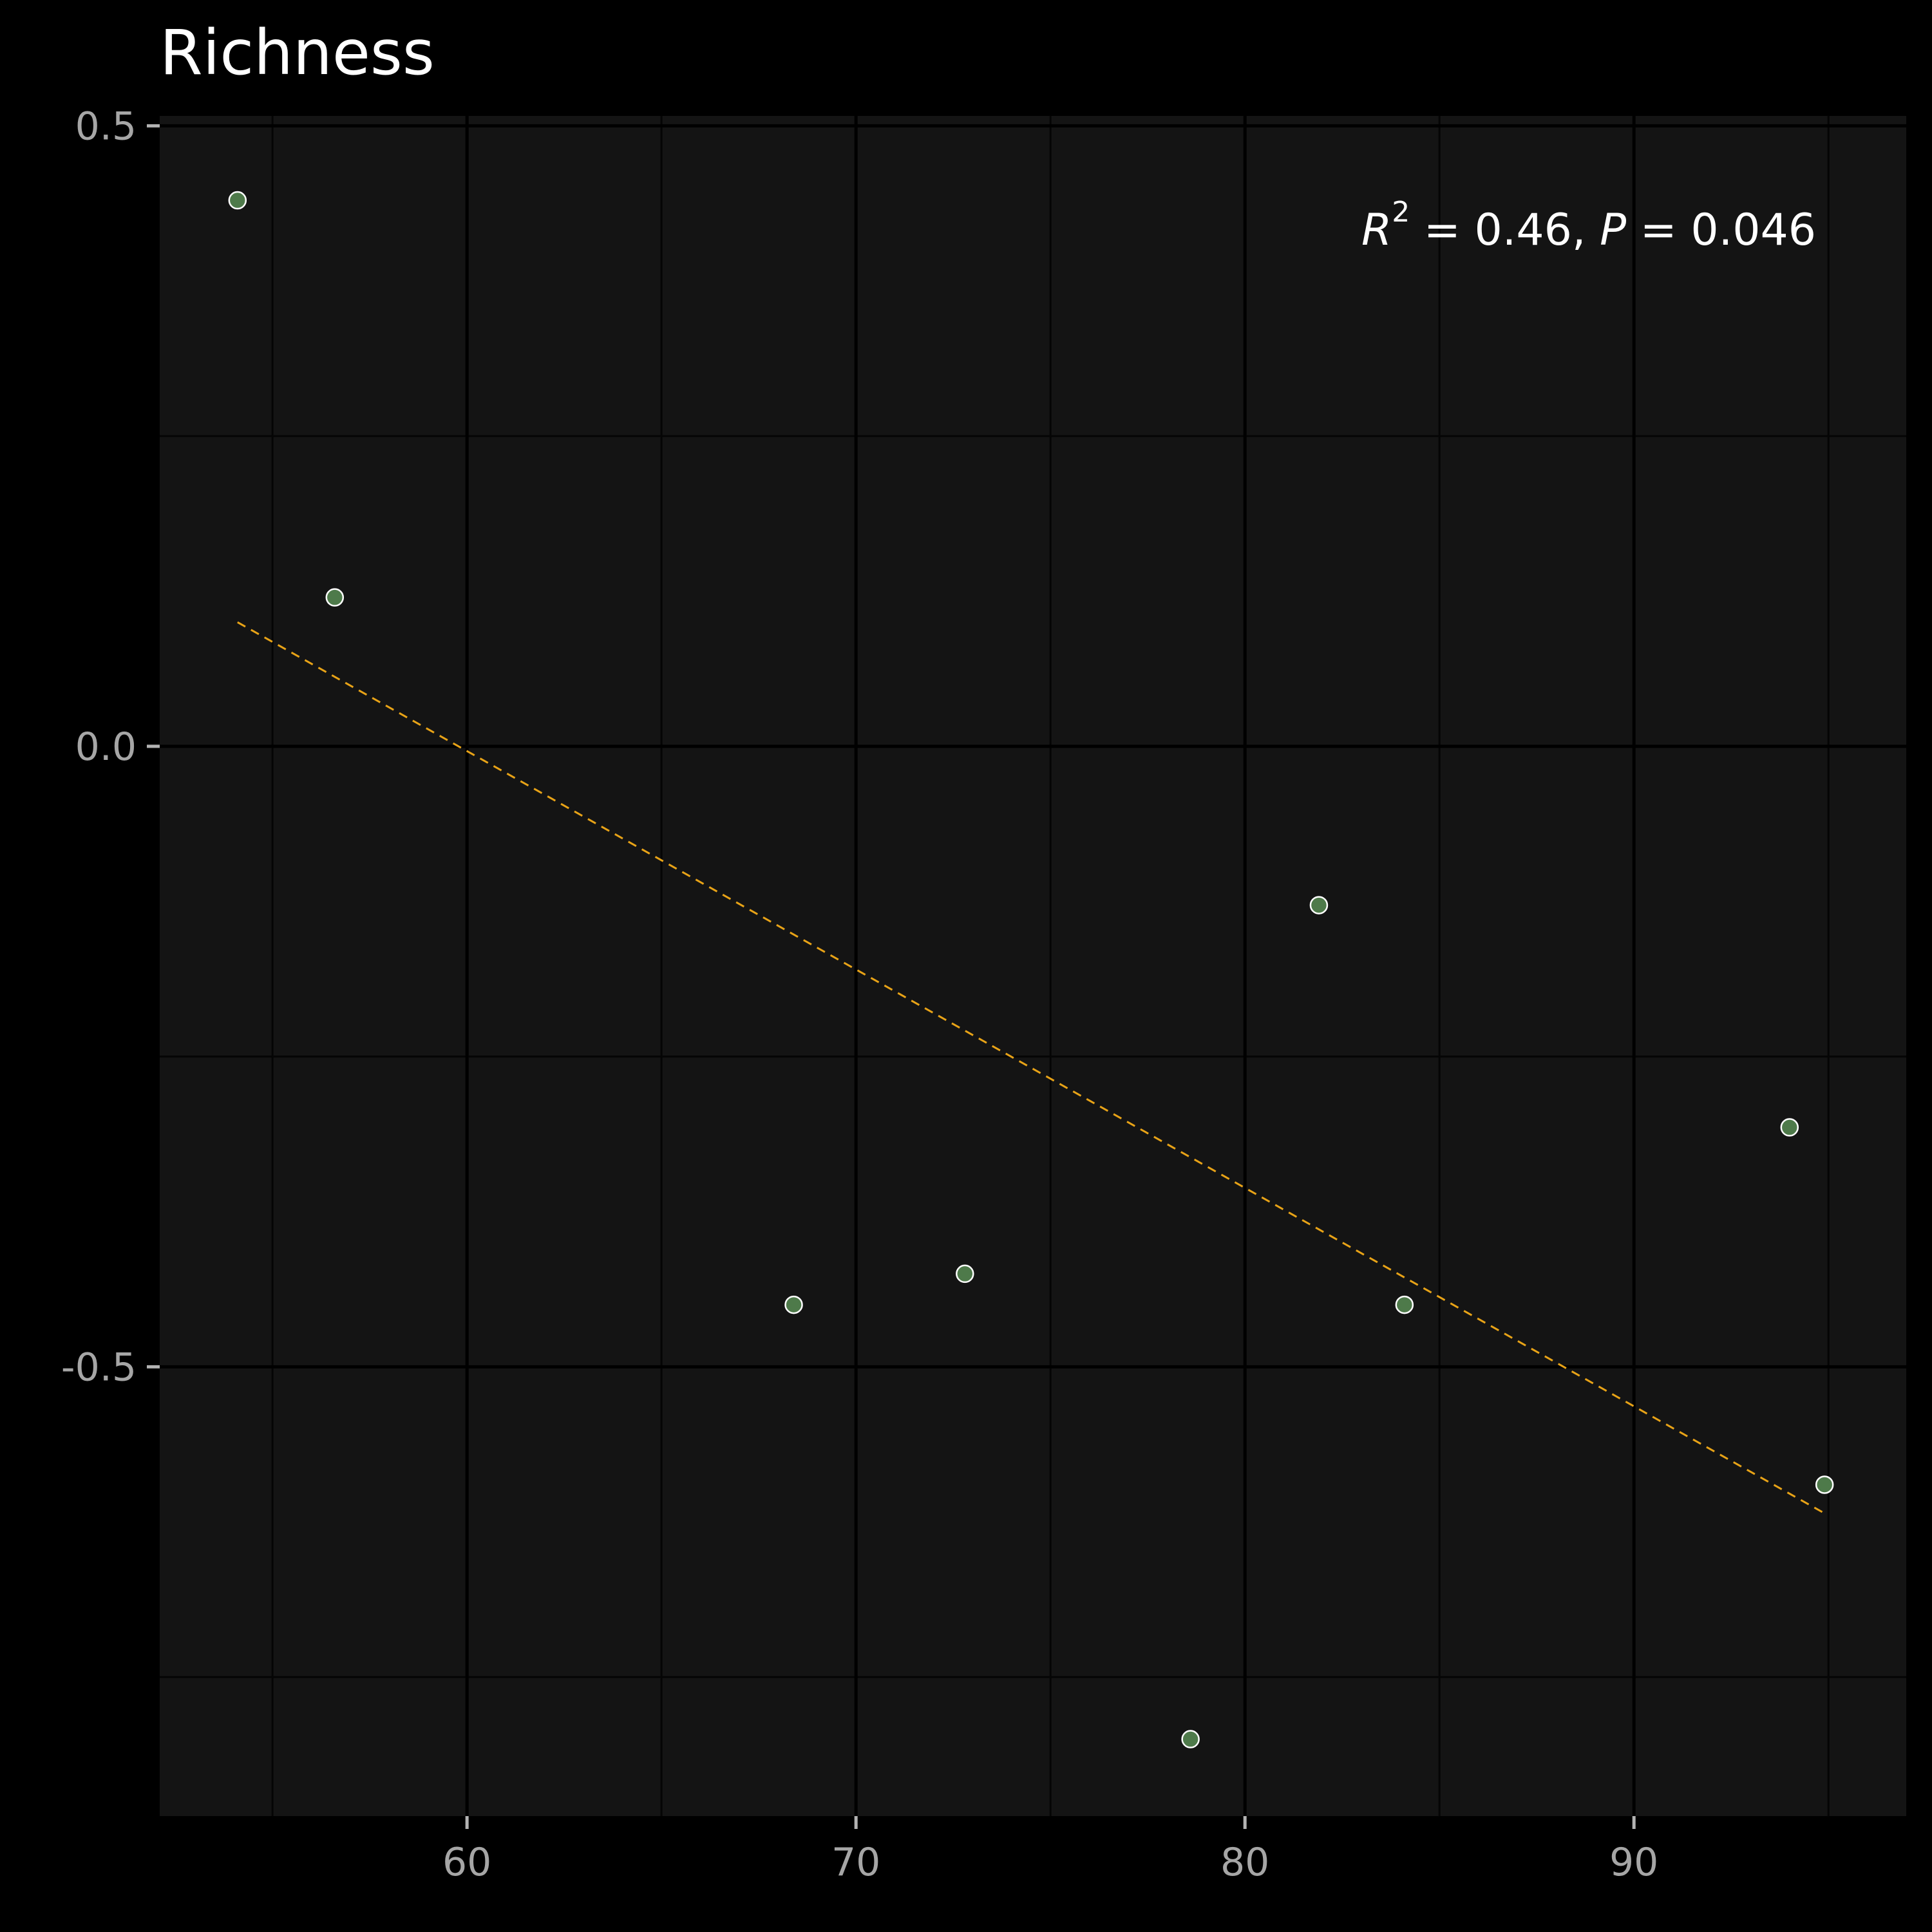 The image size is (1932, 1932). I want to click on y-axis: 0.5 0.0 -0.5, so click(111, 747).